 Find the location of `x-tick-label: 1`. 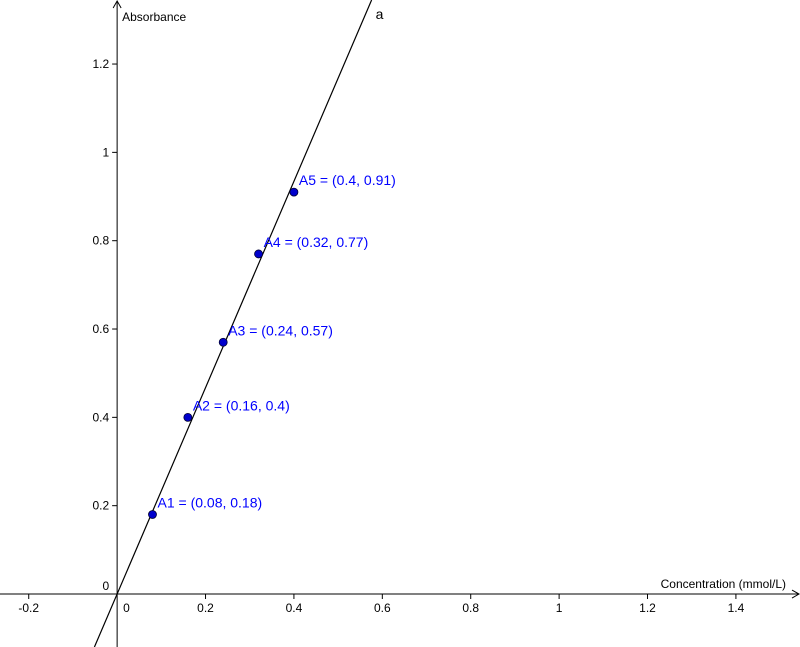

x-tick-label: 1 is located at coordinates (559, 608).